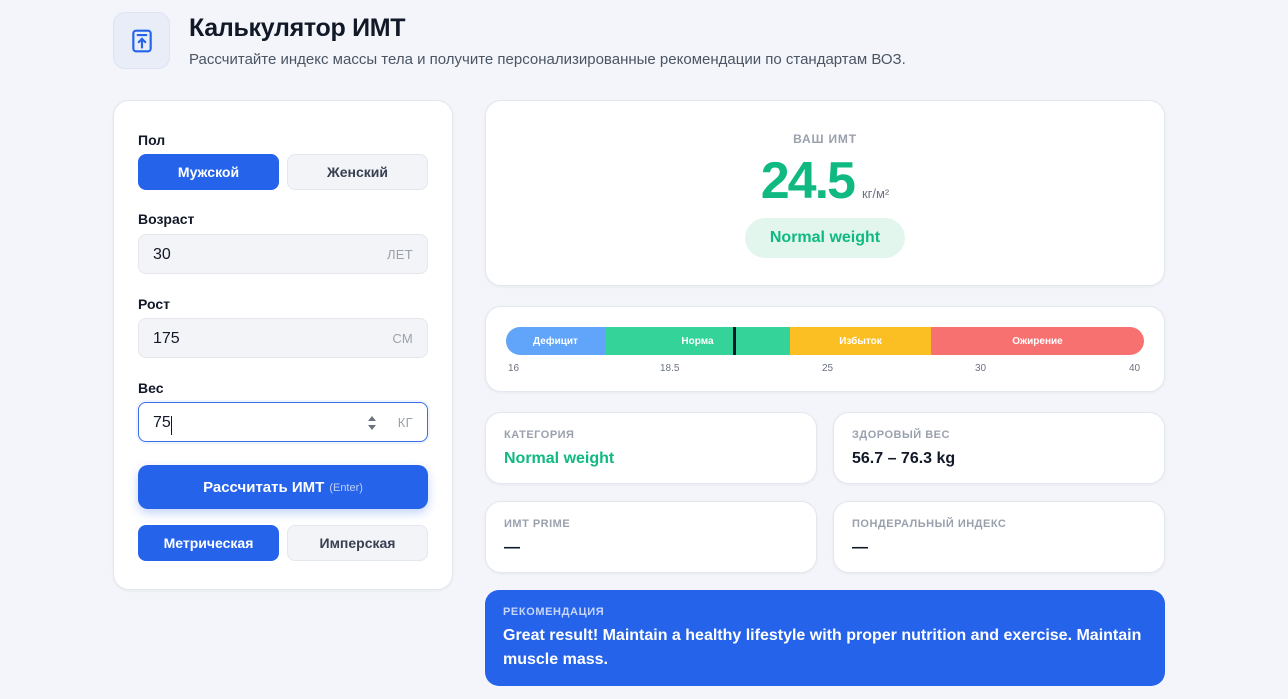 This screenshot has height=699, width=1288. What do you see at coordinates (828, 368) in the screenshot?
I see `scale-tick: 25` at bounding box center [828, 368].